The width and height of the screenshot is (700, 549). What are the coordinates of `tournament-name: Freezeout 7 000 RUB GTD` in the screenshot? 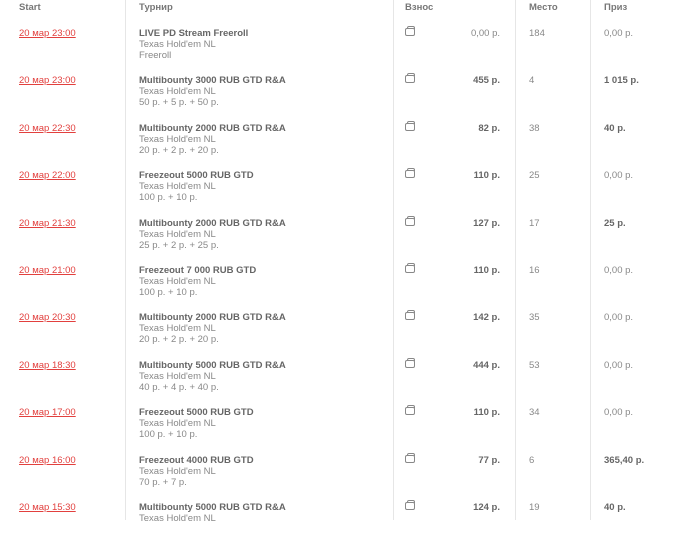 It's located at (198, 270).